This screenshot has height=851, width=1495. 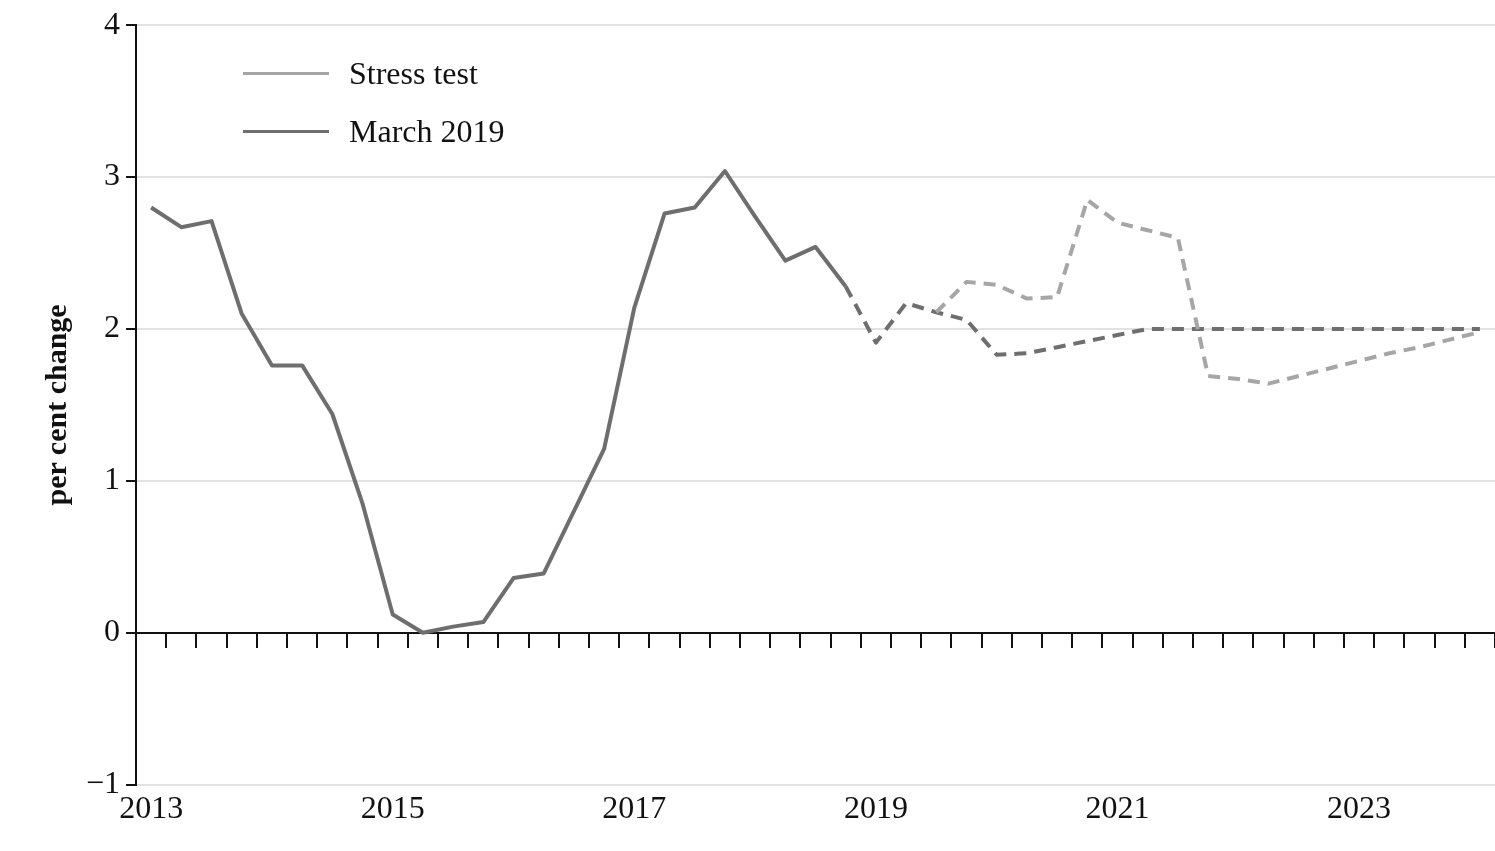 What do you see at coordinates (112, 22) in the screenshot?
I see `y-tick-label: 4` at bounding box center [112, 22].